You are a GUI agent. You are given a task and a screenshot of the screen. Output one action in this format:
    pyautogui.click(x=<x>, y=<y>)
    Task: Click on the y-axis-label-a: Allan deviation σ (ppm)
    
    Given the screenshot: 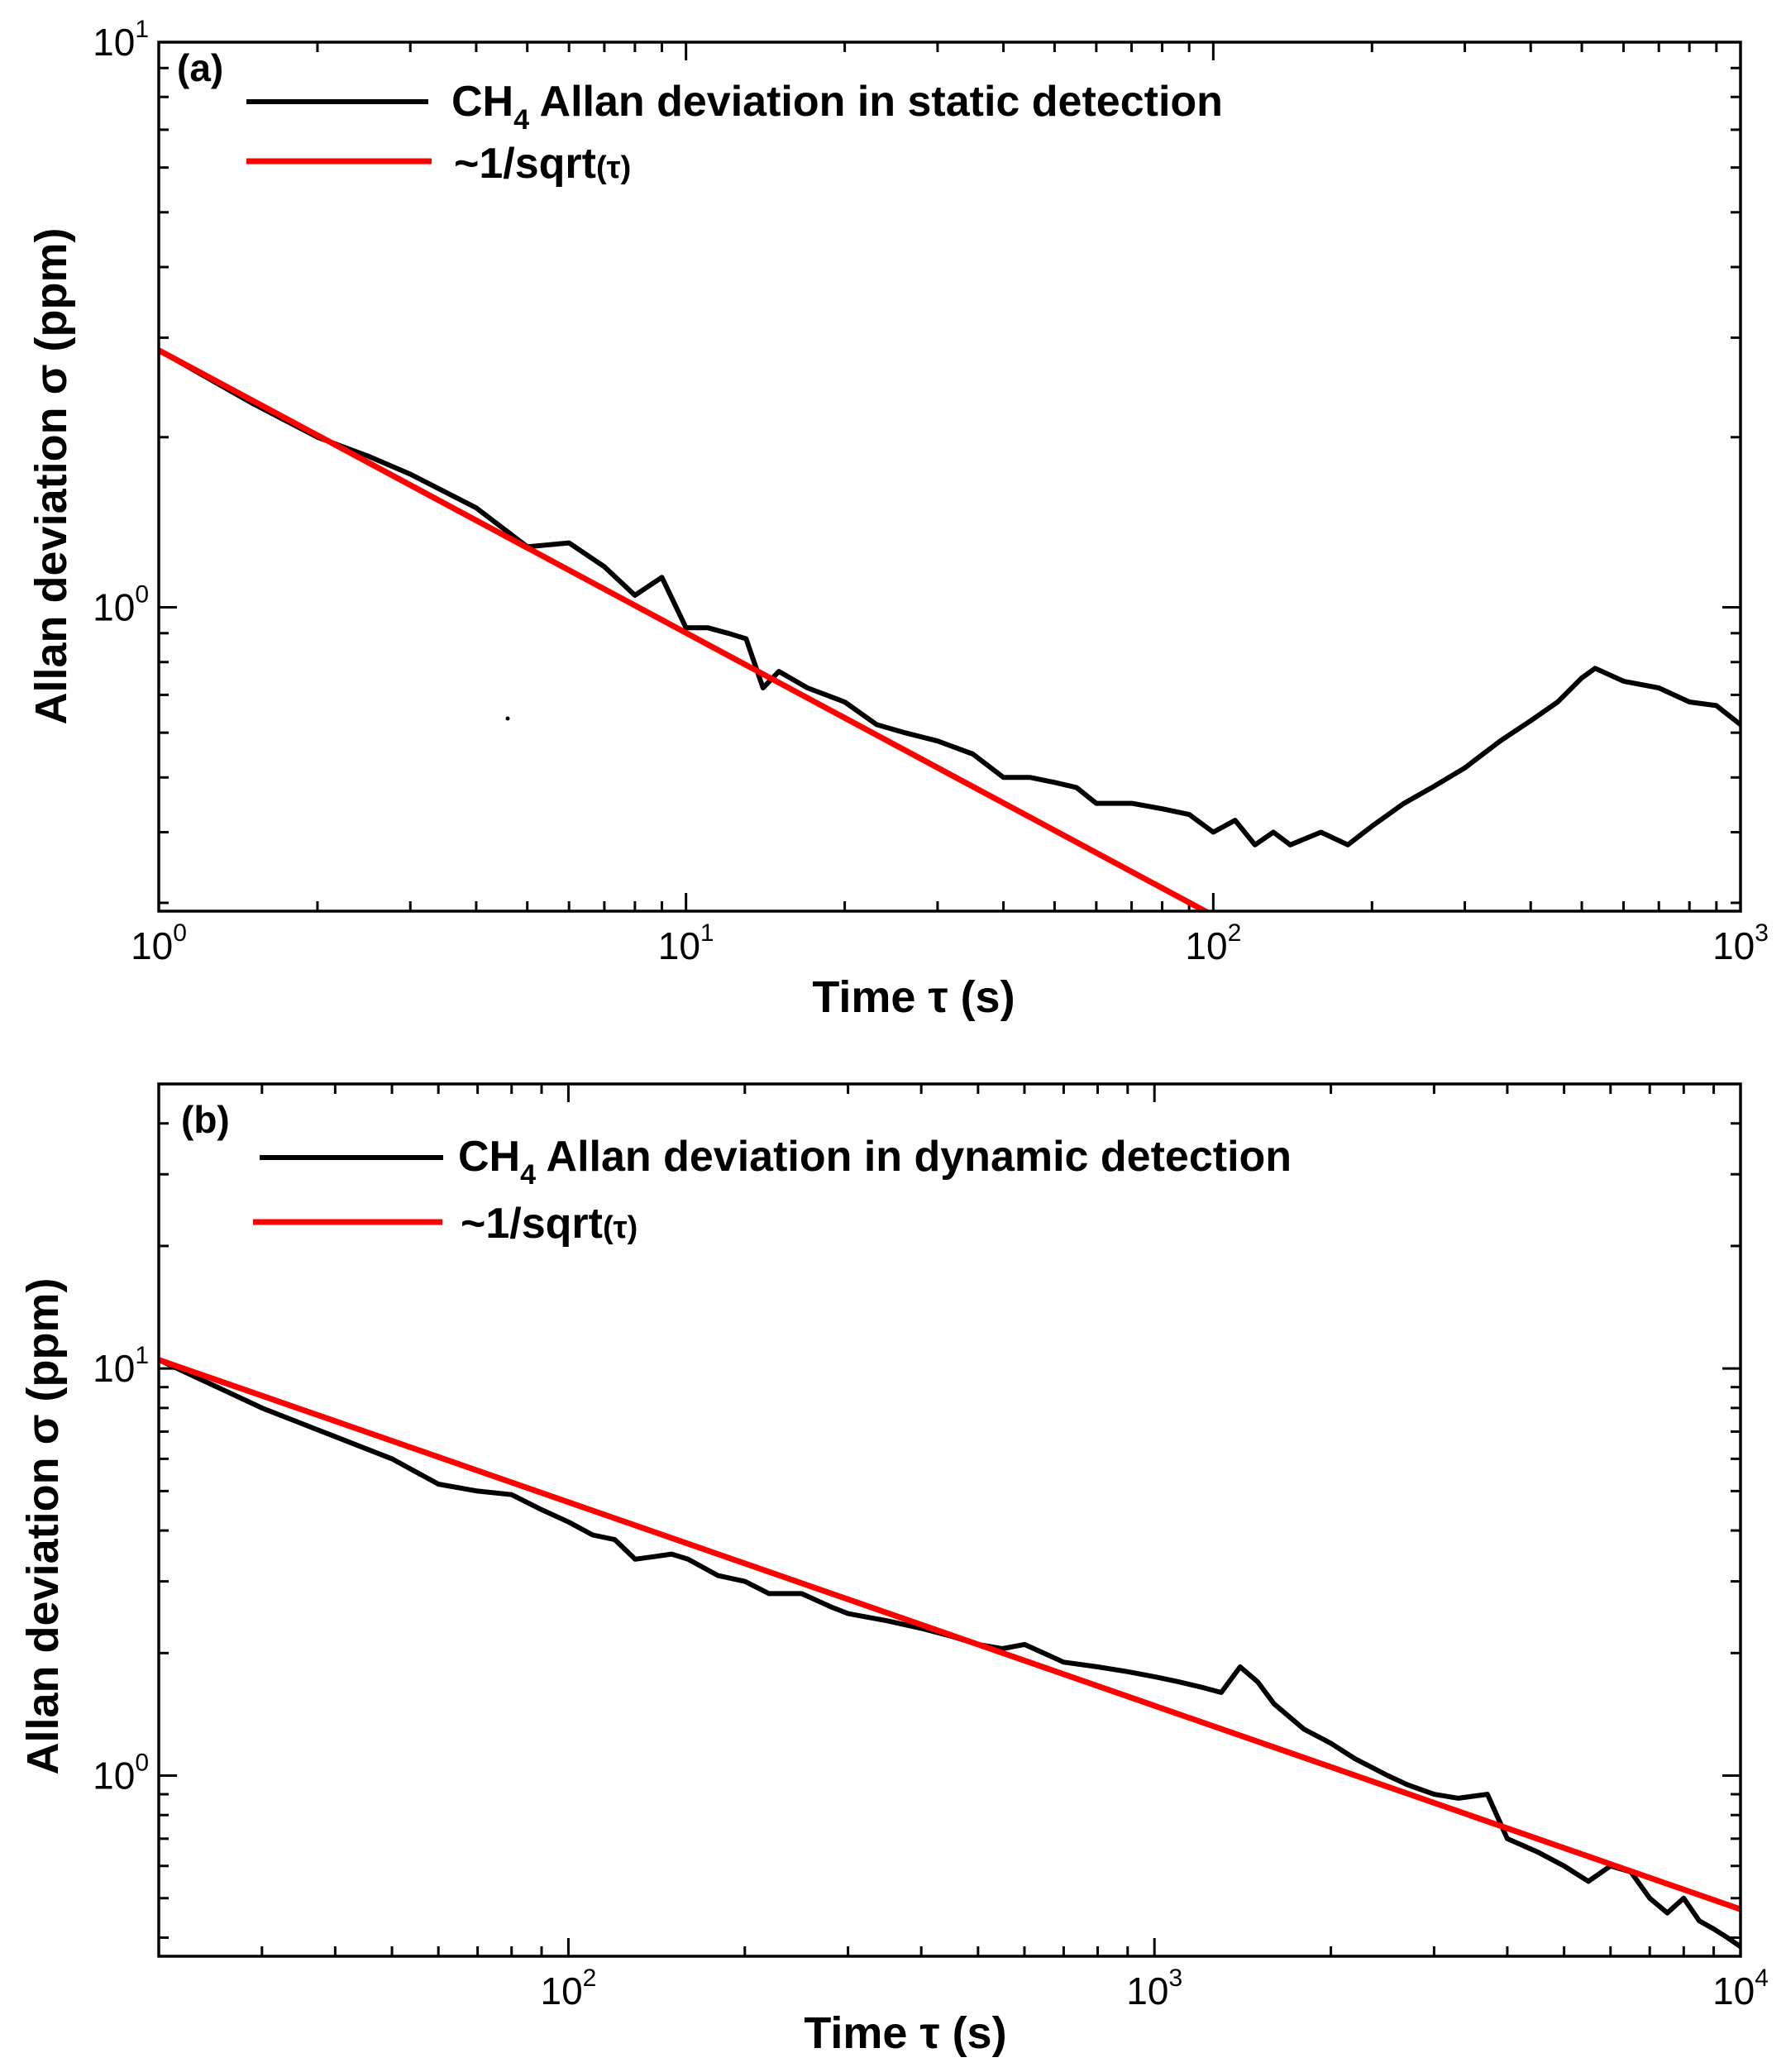 What is the action you would take?
    pyautogui.click(x=51, y=476)
    